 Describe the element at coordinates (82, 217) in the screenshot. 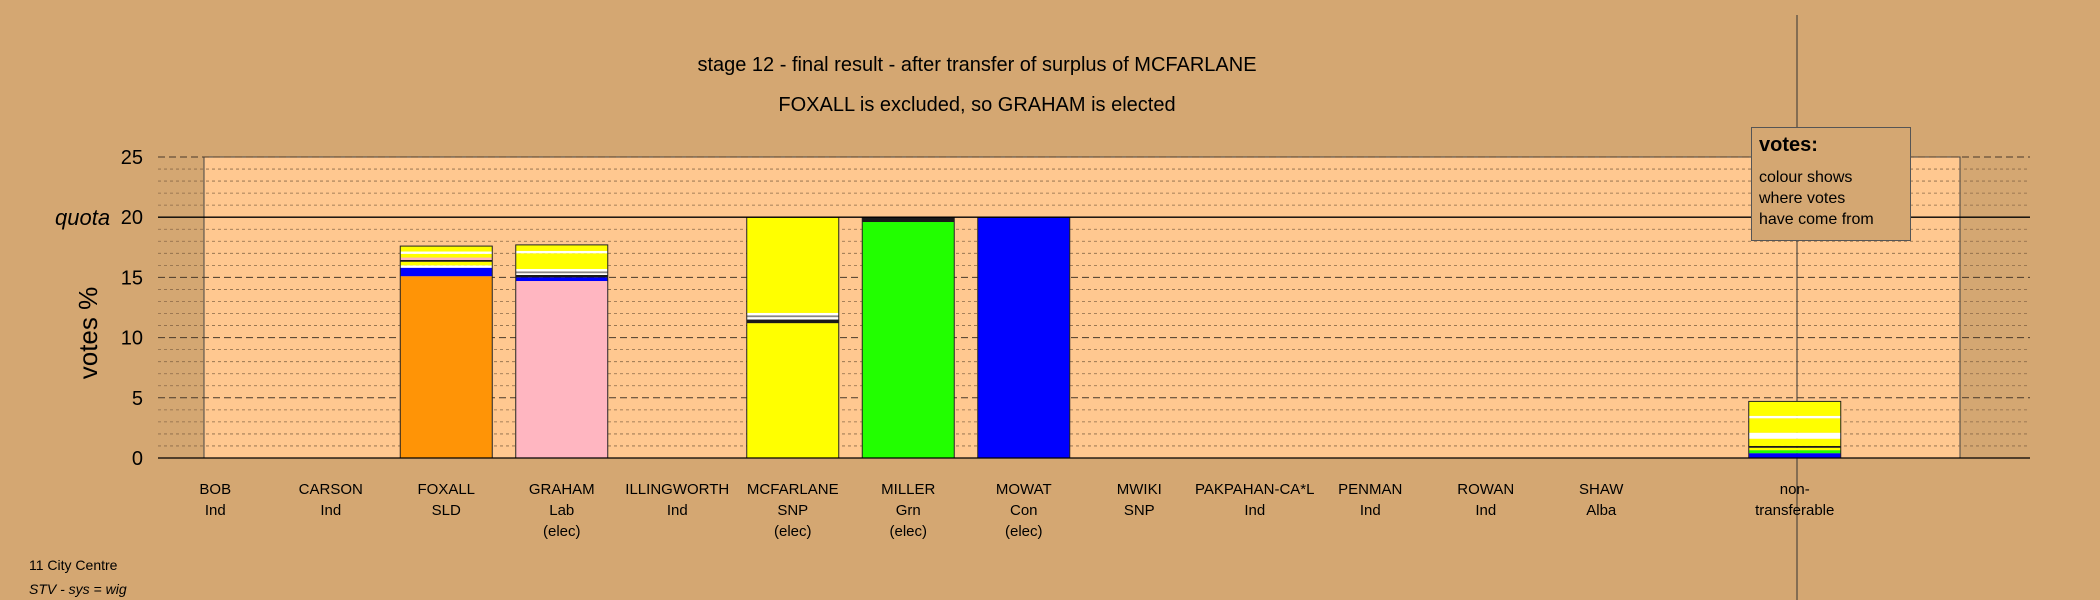

I see `quota-label: quota` at that location.